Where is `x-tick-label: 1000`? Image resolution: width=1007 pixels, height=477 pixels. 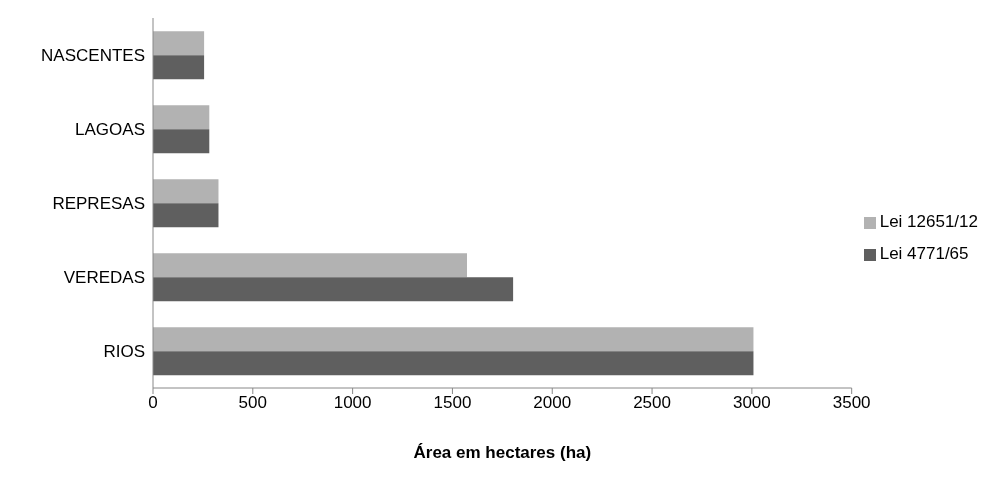
x-tick-label: 1000 is located at coordinates (352, 403).